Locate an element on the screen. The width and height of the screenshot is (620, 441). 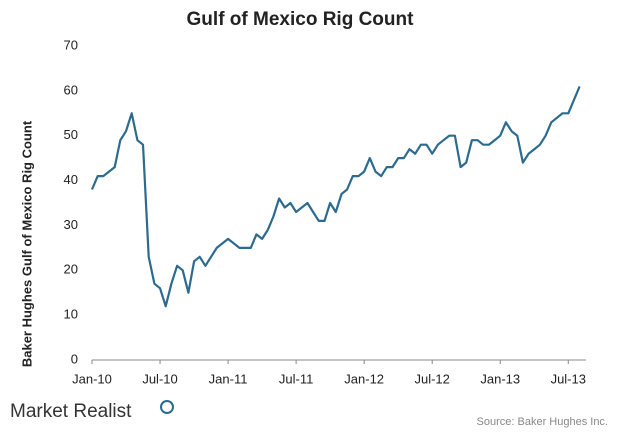
chart-title: Gulf of Mexico Rig Count is located at coordinates (301, 19).